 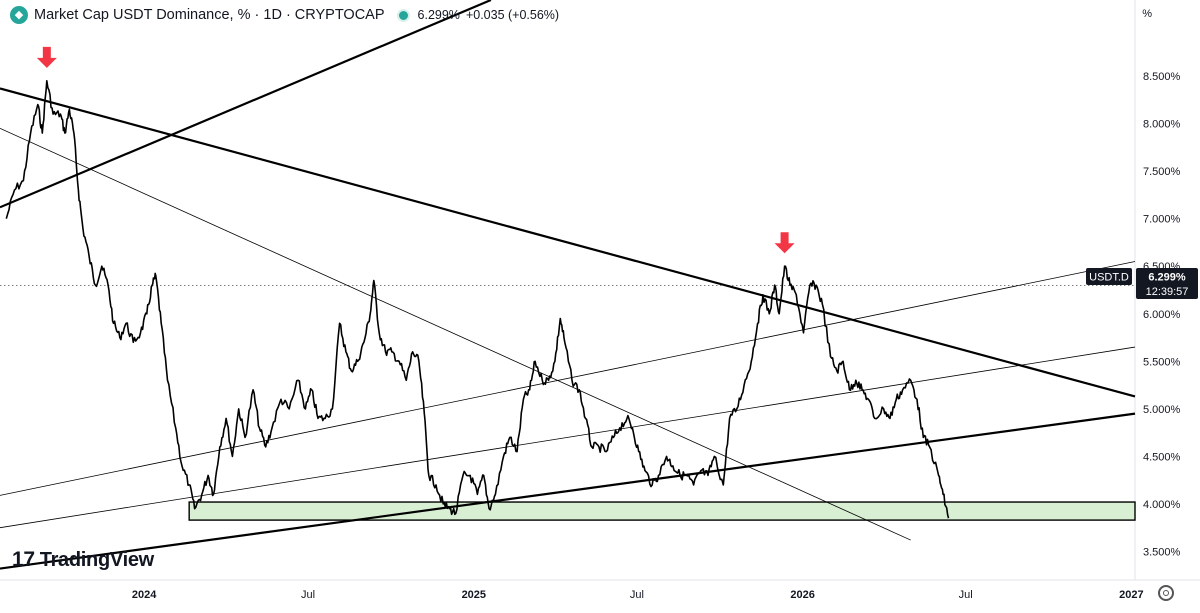 What do you see at coordinates (1147, 14) in the screenshot?
I see `unit-toggle-button: %` at bounding box center [1147, 14].